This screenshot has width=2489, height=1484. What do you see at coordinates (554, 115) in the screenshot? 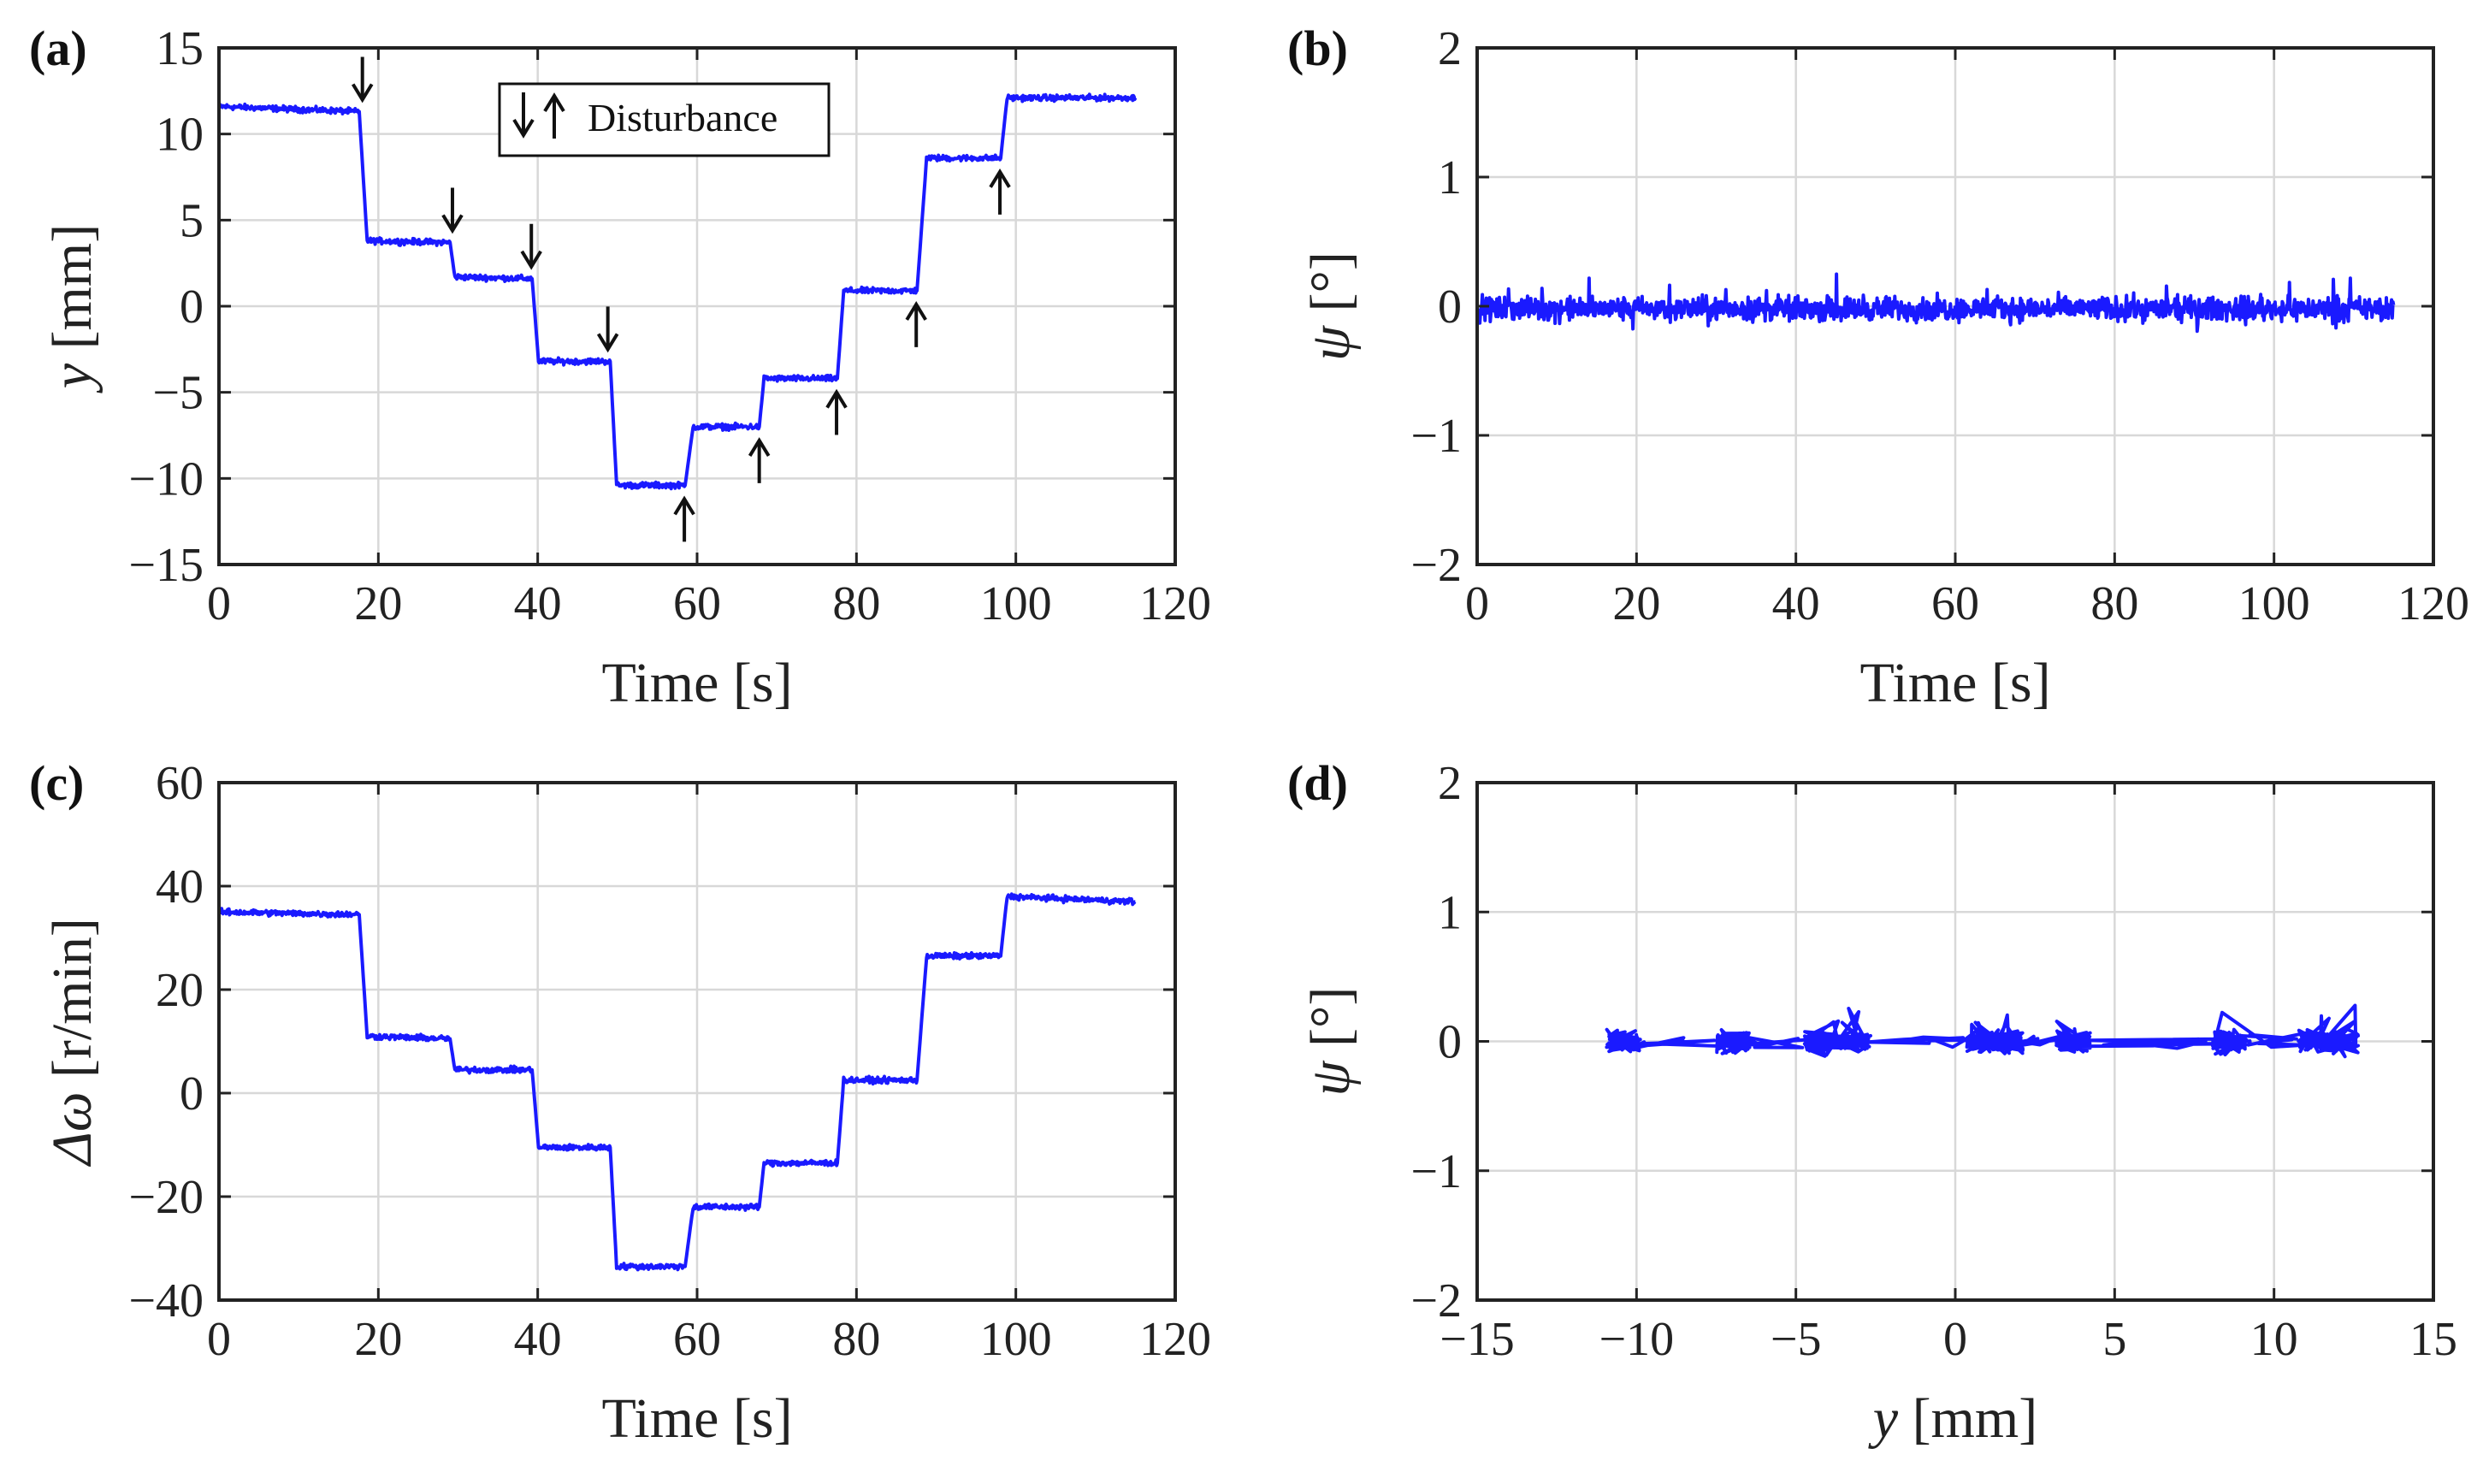
I see `legend-arrow-up` at bounding box center [554, 115].